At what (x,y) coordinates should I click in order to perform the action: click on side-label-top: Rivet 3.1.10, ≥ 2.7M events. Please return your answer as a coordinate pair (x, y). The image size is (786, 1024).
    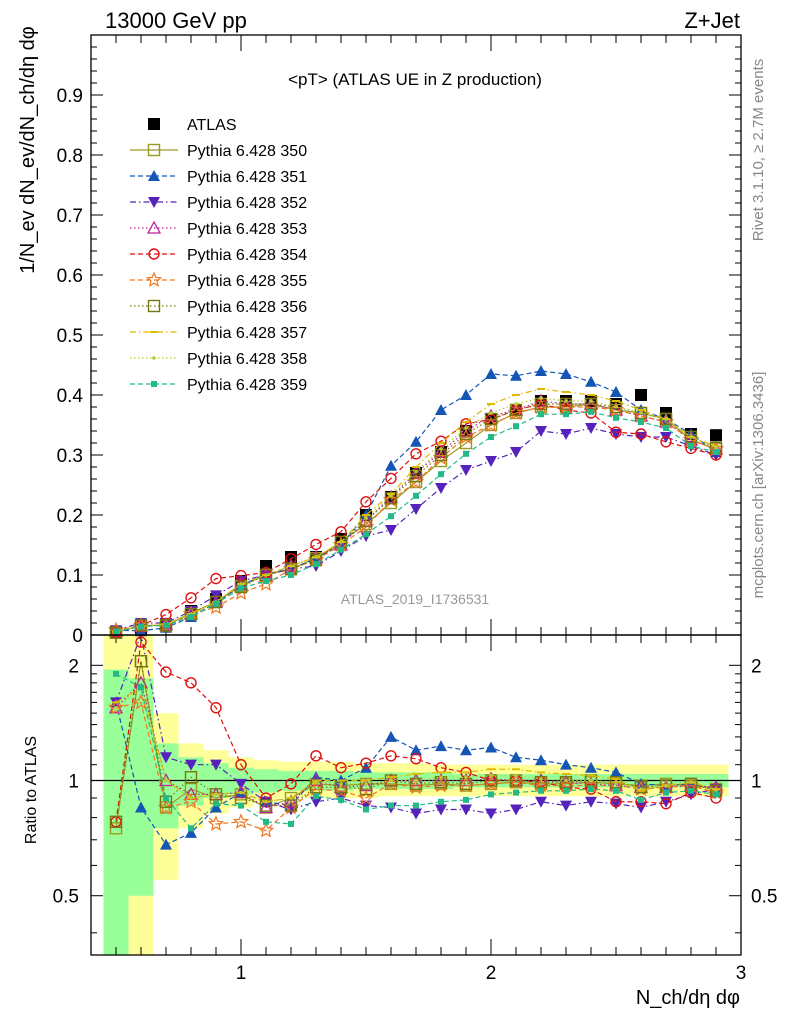
    Looking at the image, I should click on (758, 150).